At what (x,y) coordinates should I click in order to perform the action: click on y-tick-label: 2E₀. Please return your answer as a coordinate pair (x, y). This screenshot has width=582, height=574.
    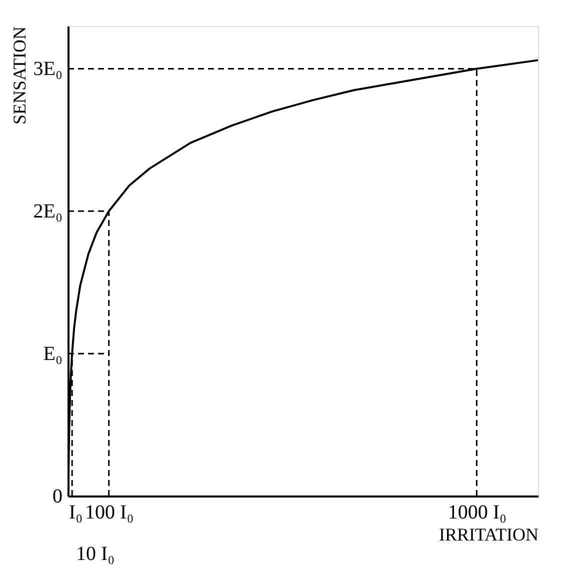
    Looking at the image, I should click on (48, 211).